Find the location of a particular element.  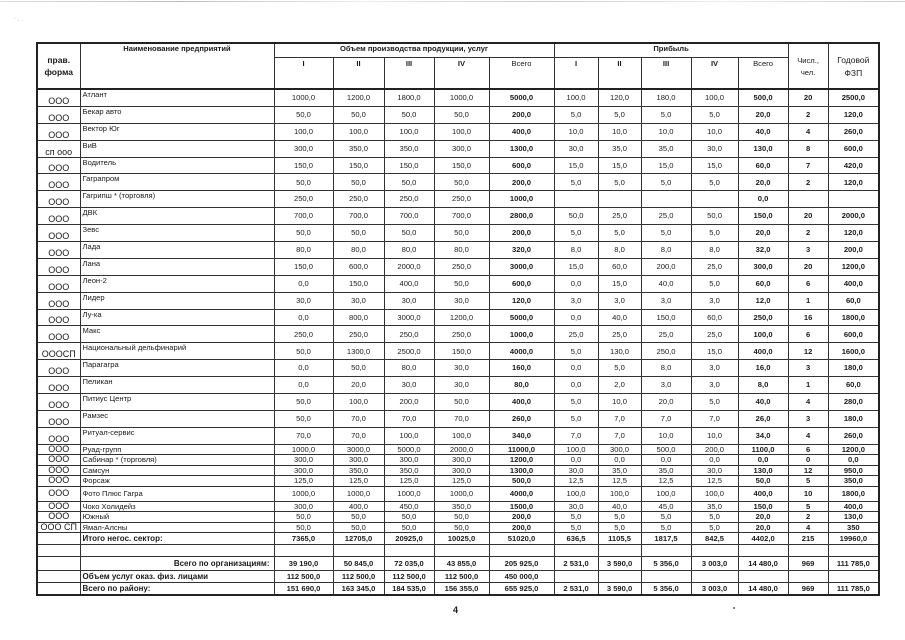

cell-profit-q1: 2 531,0 is located at coordinates (576, 589).